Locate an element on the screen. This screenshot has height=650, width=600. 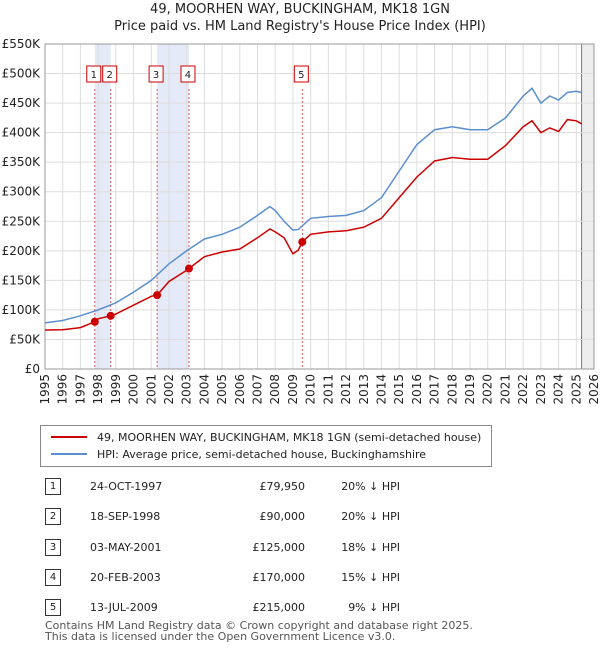
sale-date: 18-SEP-1998 is located at coordinates (125, 516).